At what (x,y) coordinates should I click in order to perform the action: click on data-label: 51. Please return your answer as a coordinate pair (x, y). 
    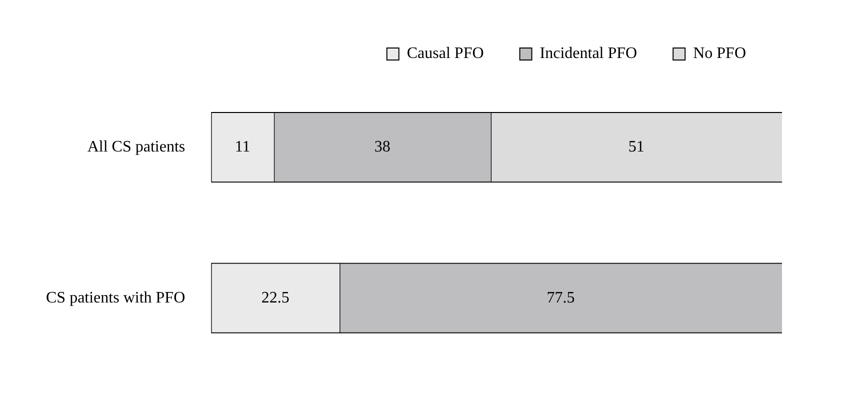
    Looking at the image, I should click on (636, 147).